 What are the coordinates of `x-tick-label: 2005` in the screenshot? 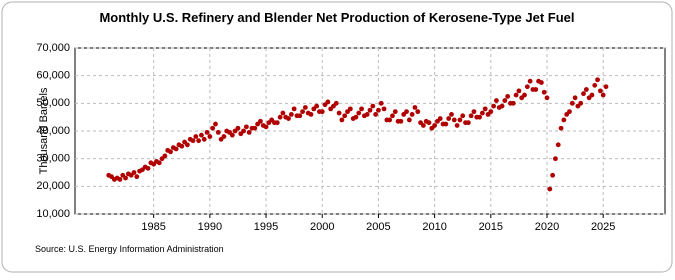 It's located at (378, 227).